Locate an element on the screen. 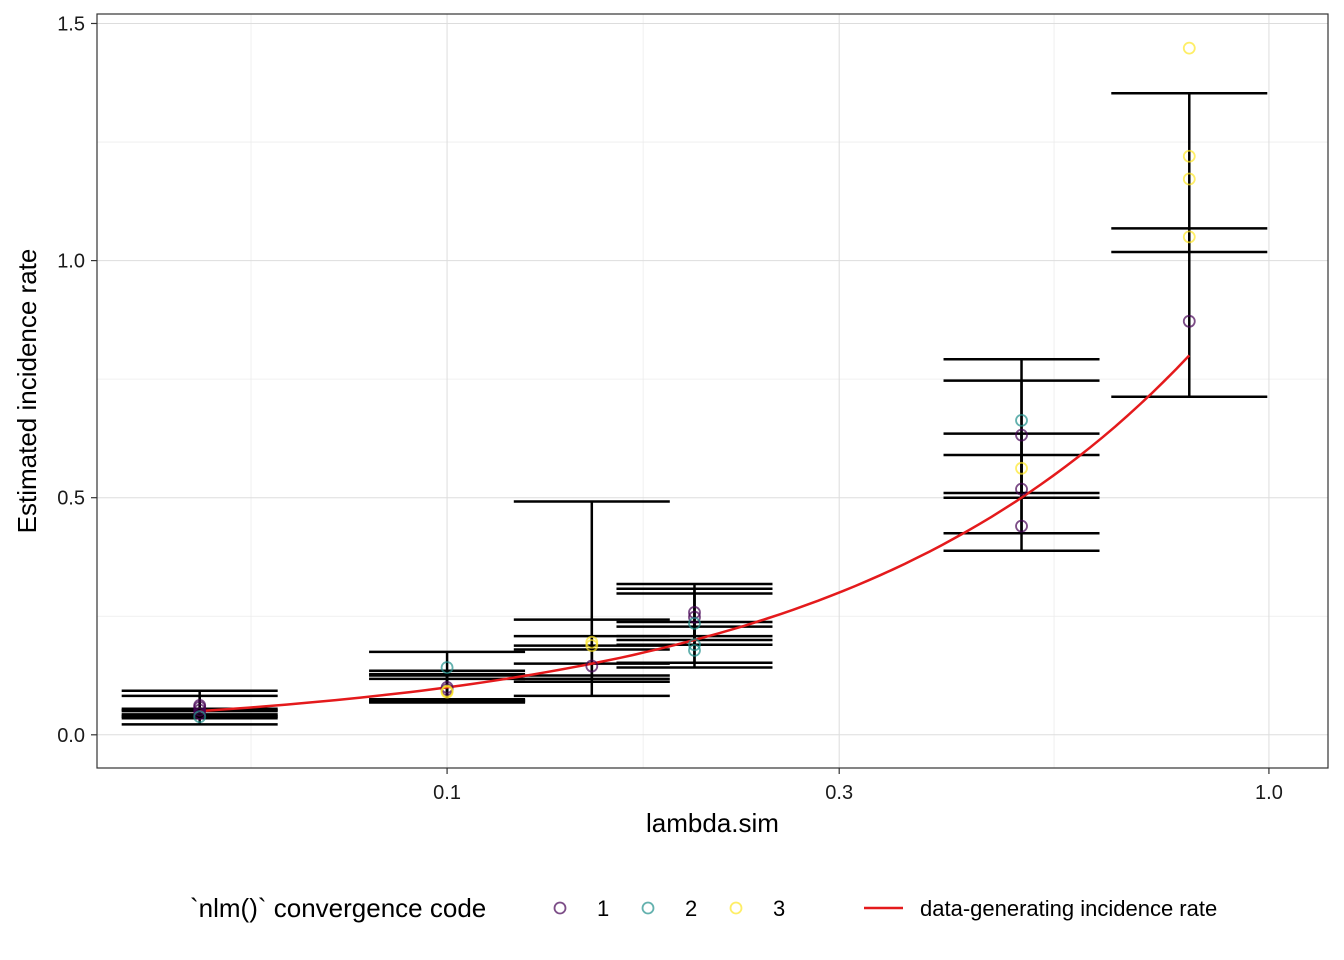 Image resolution: width=1344 pixels, height=960 pixels. x-axis-title: lambda.sim is located at coordinates (712, 823).